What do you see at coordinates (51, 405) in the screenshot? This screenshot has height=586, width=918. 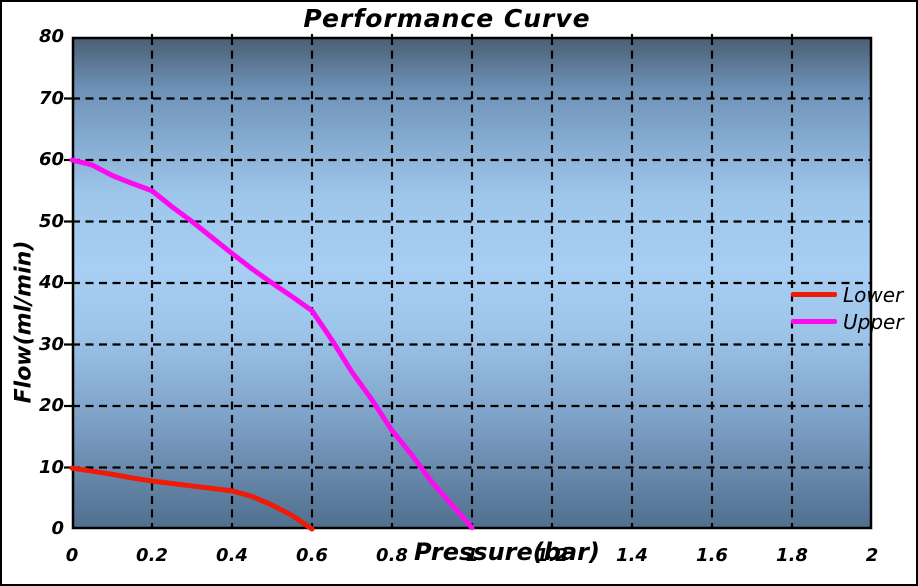 I see `y-tick-label-20: 20` at bounding box center [51, 405].